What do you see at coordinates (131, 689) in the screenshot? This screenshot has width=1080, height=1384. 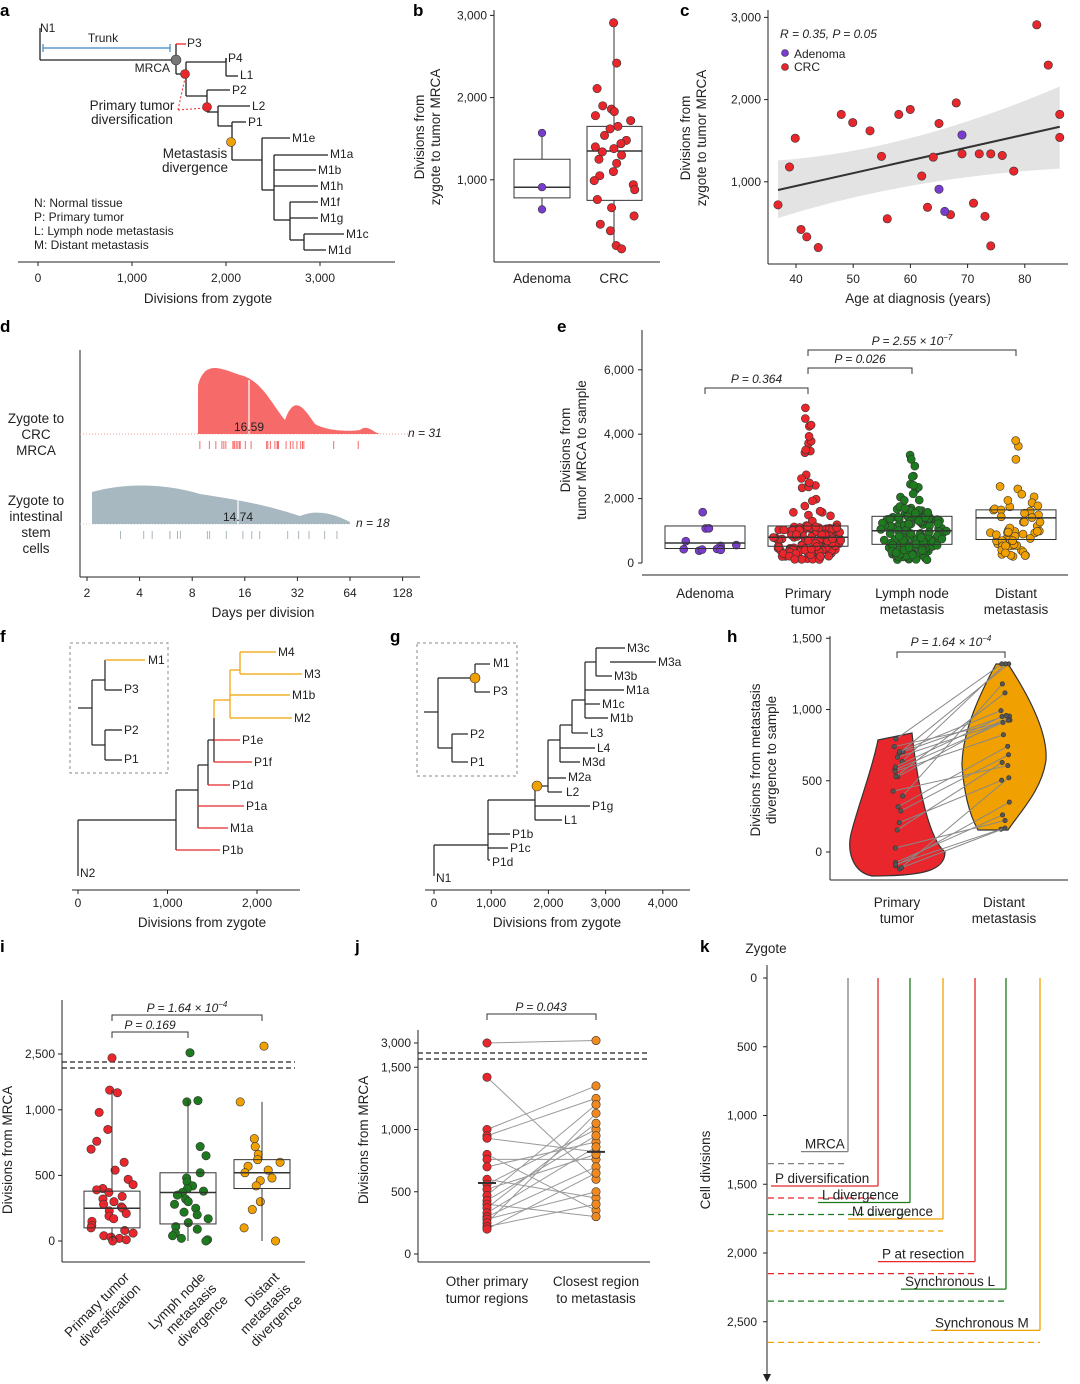 I see `f-inset-leaf: P3` at bounding box center [131, 689].